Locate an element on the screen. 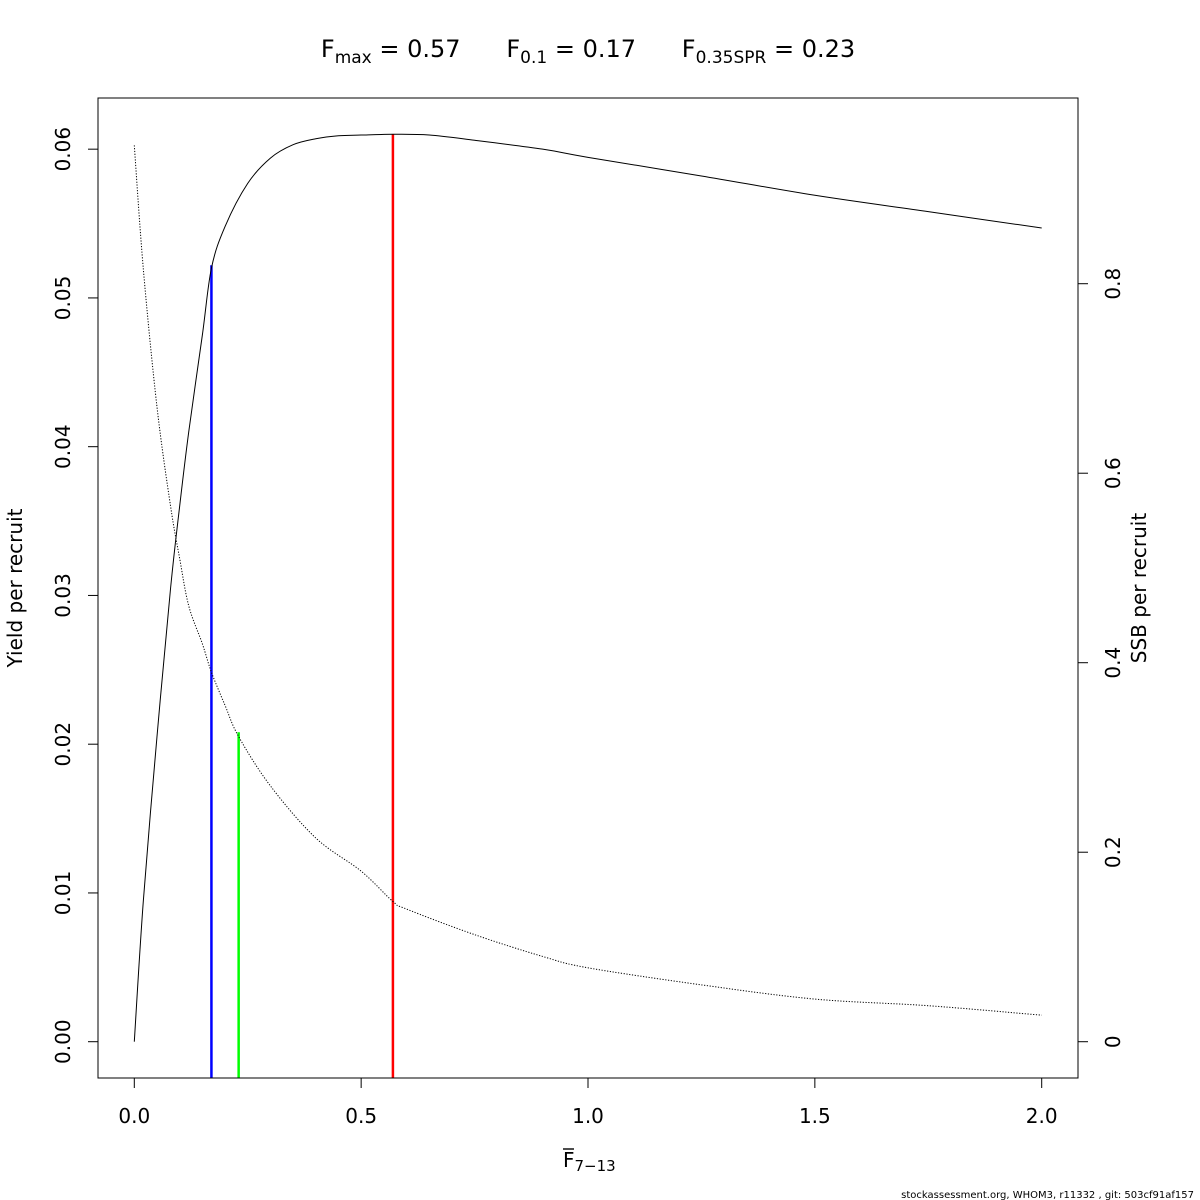 The image size is (1200, 1200). title-fspr-value: 0.23 is located at coordinates (828, 49).